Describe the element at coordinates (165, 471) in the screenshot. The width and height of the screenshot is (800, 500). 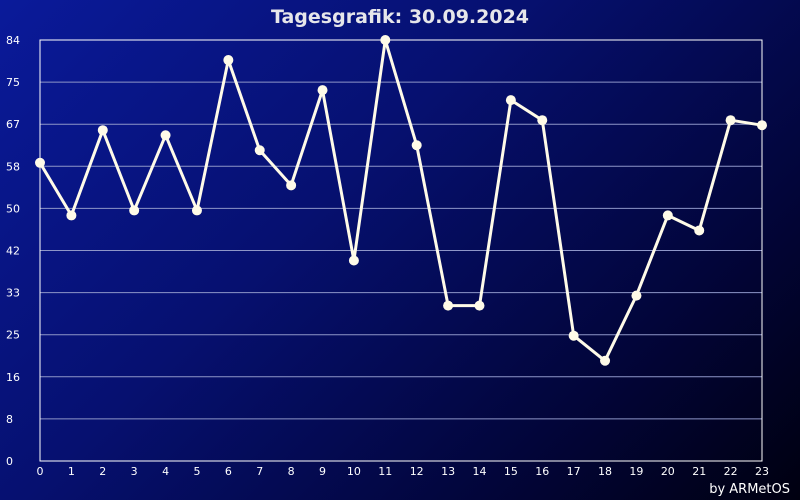
I see `x-tick-label: 4` at that location.